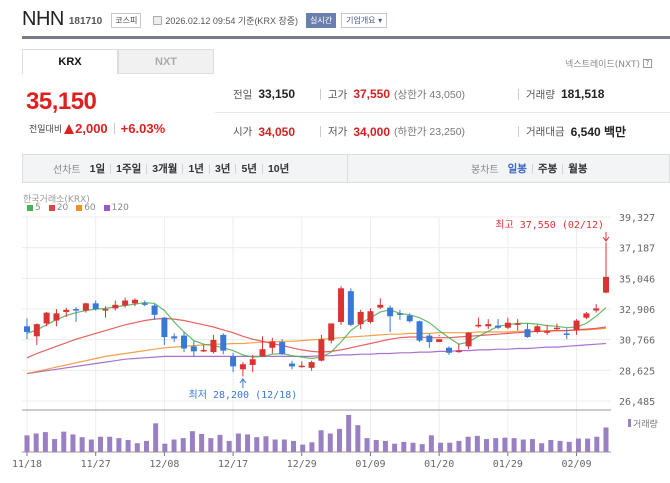 The image size is (670, 483). I want to click on current-price: 35,150, so click(61, 101).